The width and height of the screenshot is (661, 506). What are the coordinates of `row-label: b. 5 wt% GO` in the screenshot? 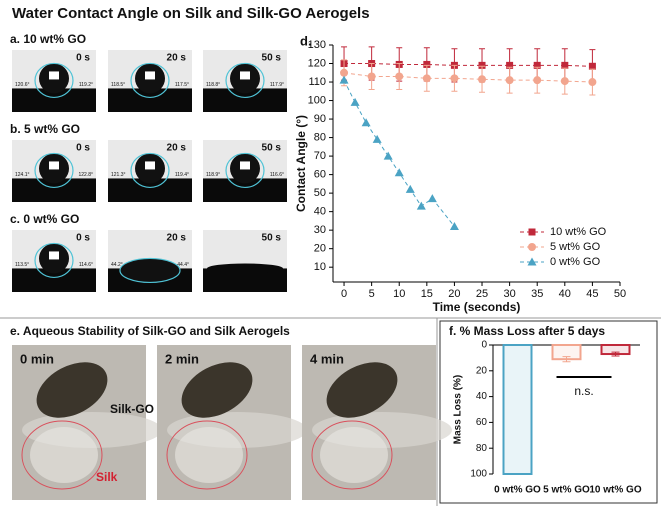 It's located at (45, 129).